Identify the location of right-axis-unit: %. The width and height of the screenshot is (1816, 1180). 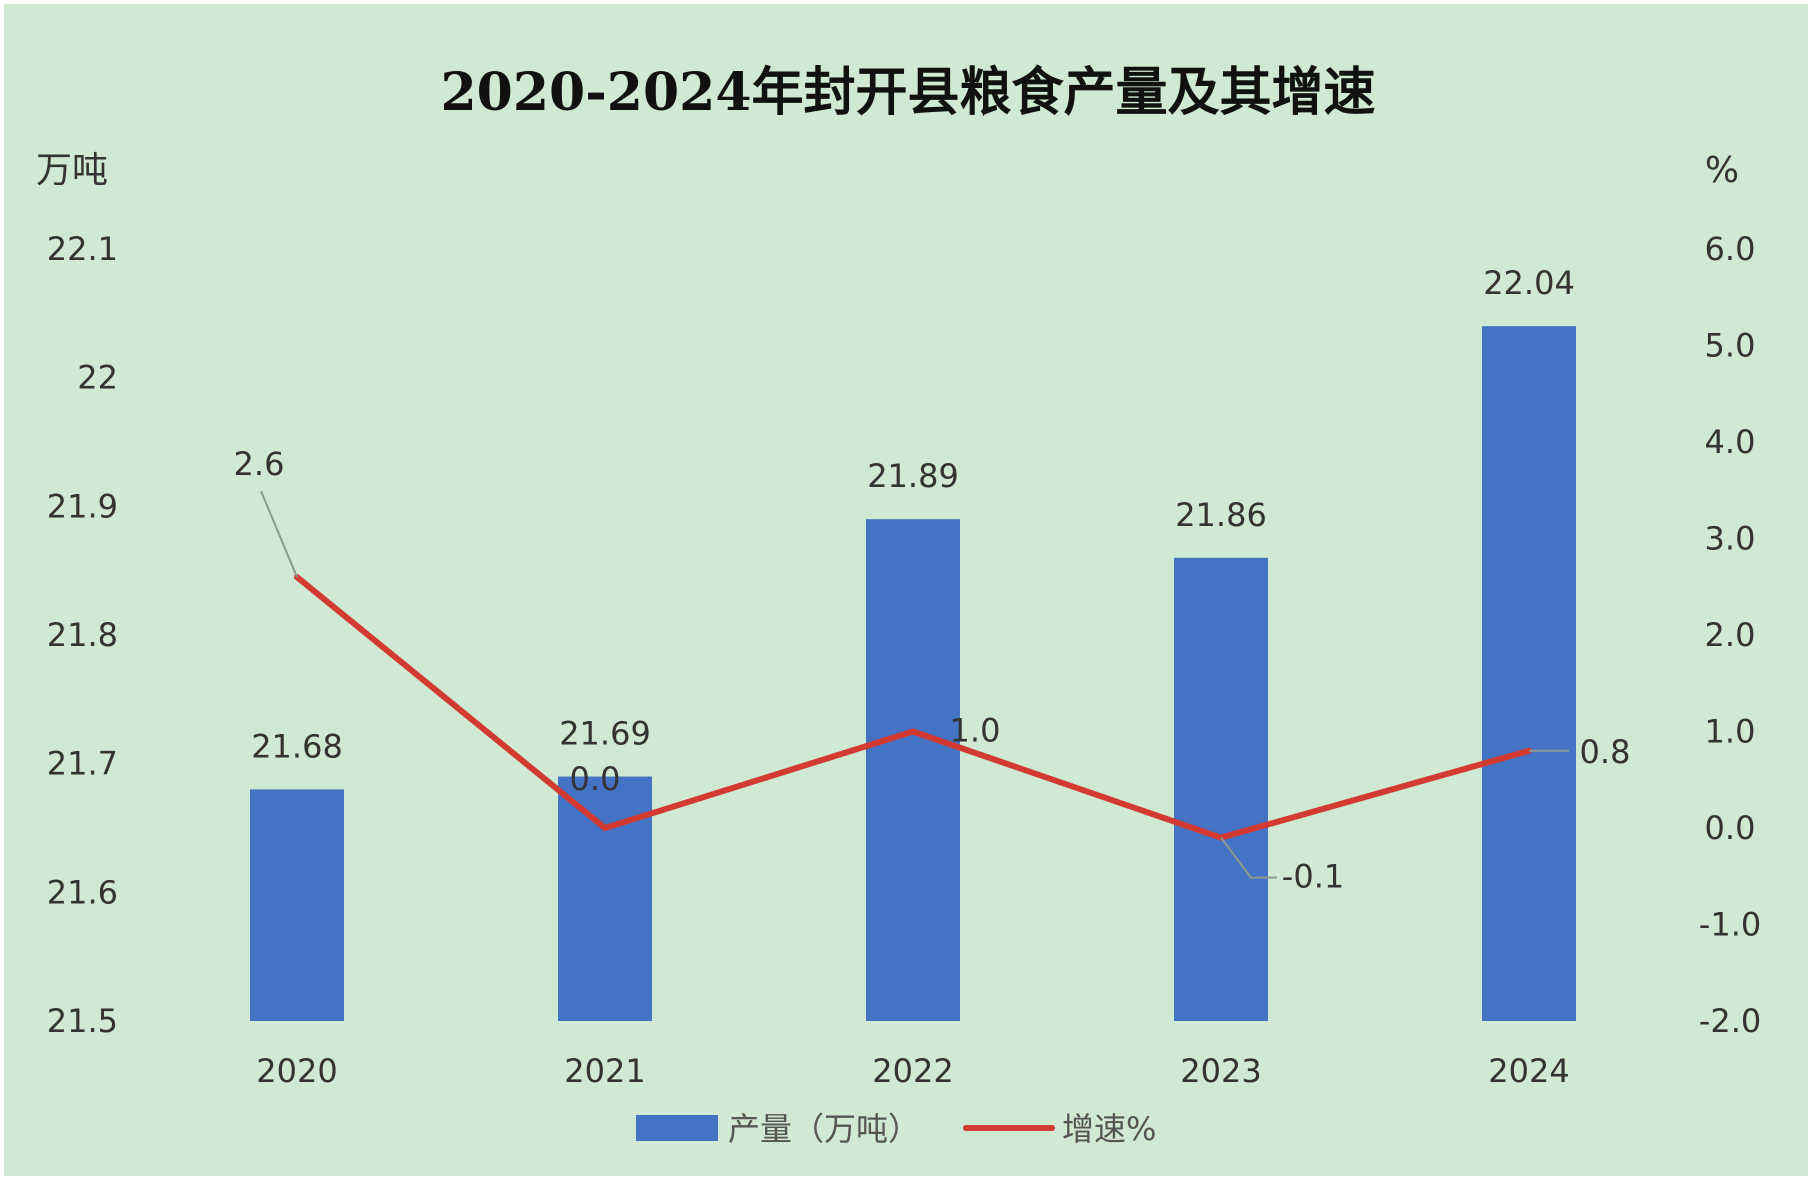
(1722, 170).